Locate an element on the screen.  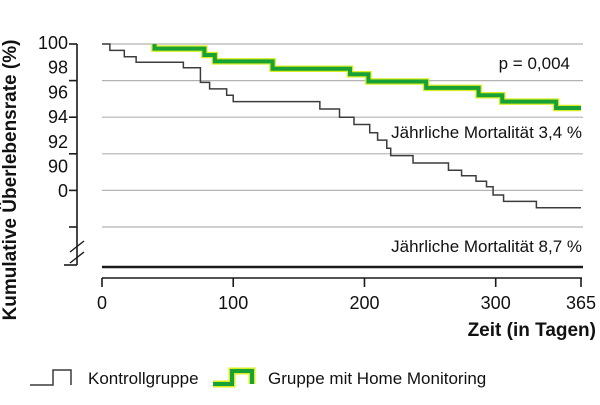
x-tick-label: 0 is located at coordinates (102, 303).